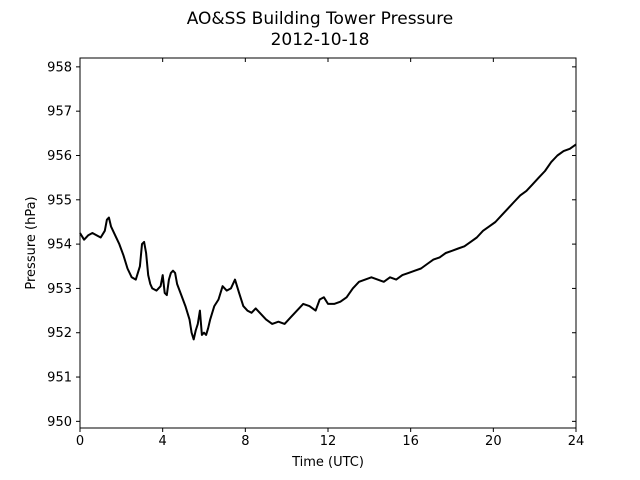  What do you see at coordinates (493, 441) in the screenshot?
I see `x-tick-label: 20` at bounding box center [493, 441].